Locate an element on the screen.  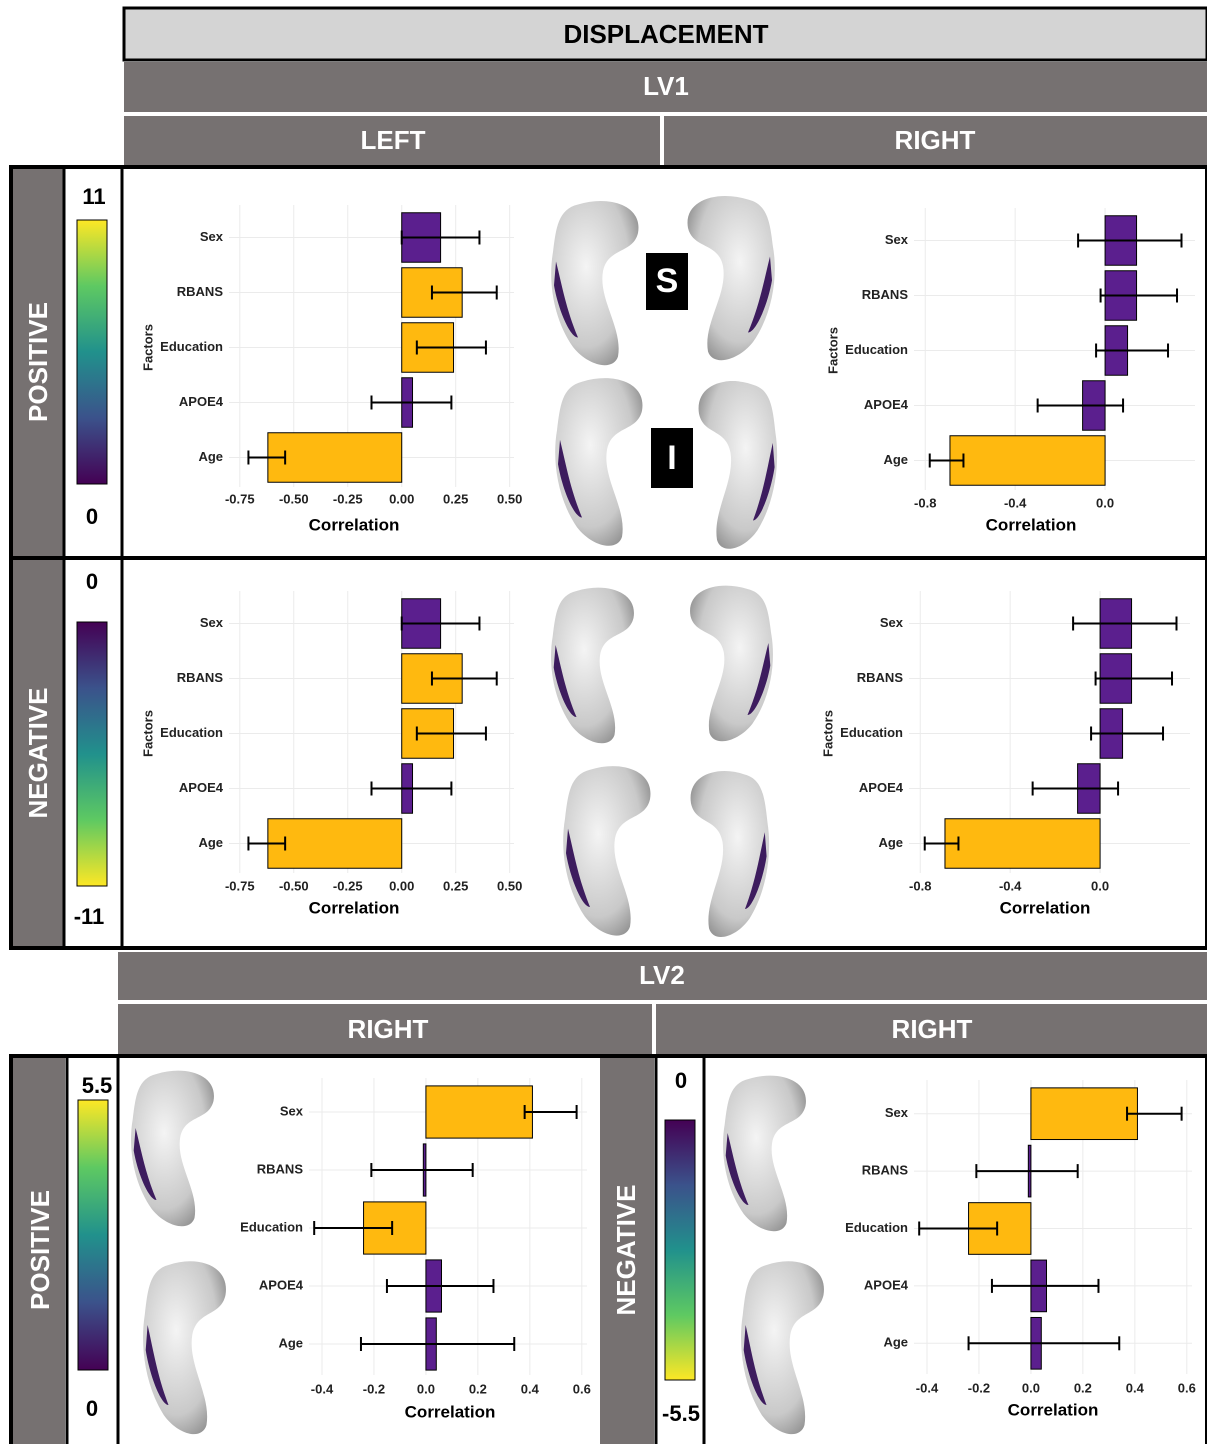
y-tick-label: APOE4 is located at coordinates (281, 1284).